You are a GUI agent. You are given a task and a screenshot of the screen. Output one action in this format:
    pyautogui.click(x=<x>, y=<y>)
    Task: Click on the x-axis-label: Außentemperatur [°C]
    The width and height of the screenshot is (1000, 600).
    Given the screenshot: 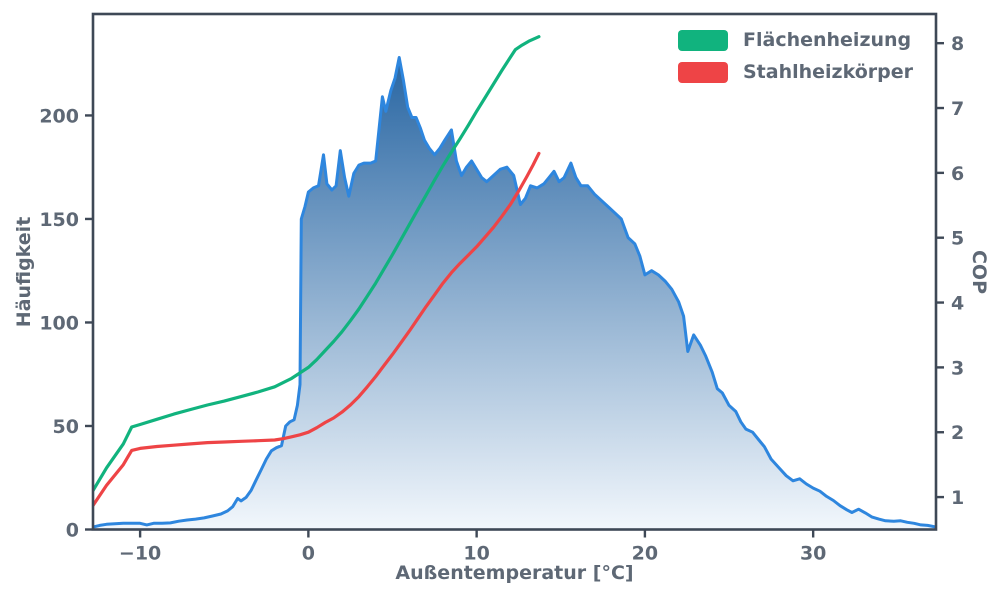 What is the action you would take?
    pyautogui.click(x=514, y=573)
    